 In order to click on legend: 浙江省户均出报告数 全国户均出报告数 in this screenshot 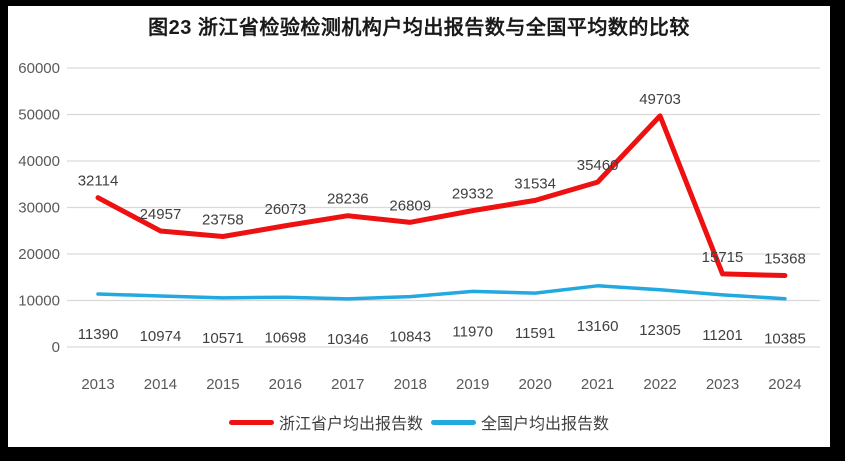, I will do `click(419, 422)`.